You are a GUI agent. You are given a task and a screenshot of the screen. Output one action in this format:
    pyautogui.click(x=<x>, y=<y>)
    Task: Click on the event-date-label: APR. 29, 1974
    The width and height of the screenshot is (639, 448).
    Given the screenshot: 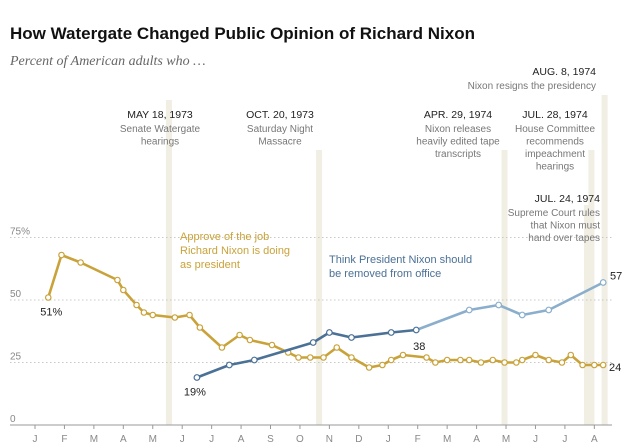 What is the action you would take?
    pyautogui.click(x=458, y=115)
    